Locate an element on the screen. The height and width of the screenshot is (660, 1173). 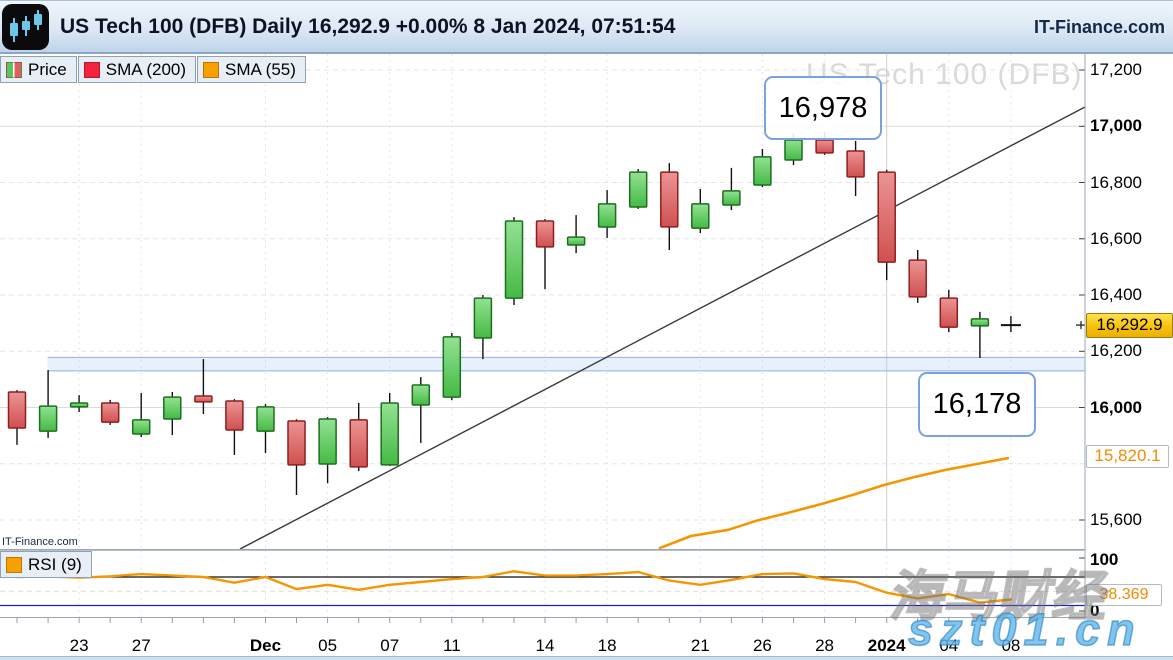
legend-price: Price is located at coordinates (38, 69).